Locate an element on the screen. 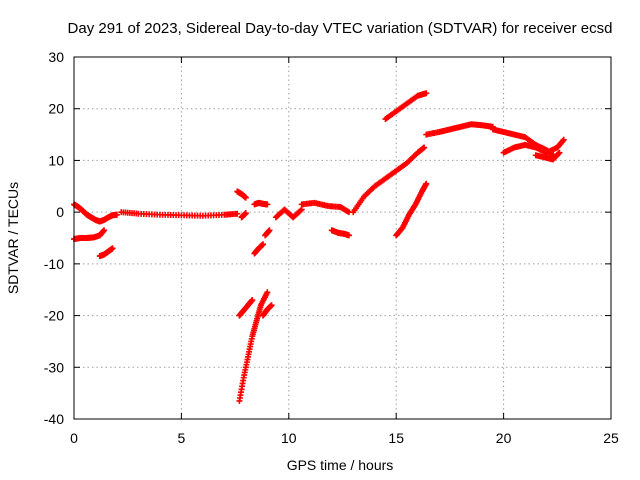 This screenshot has height=480, width=640. y-tick-label: 0 is located at coordinates (60, 212).